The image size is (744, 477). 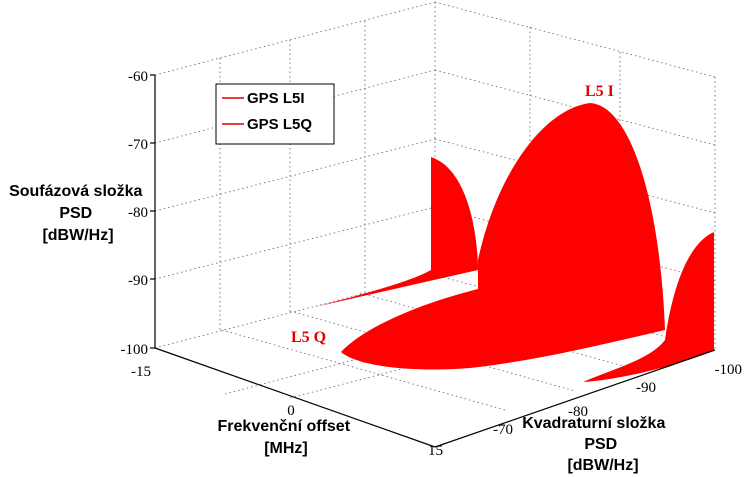 What do you see at coordinates (138, 213) in the screenshot?
I see `z-tick-label: -80` at bounding box center [138, 213].